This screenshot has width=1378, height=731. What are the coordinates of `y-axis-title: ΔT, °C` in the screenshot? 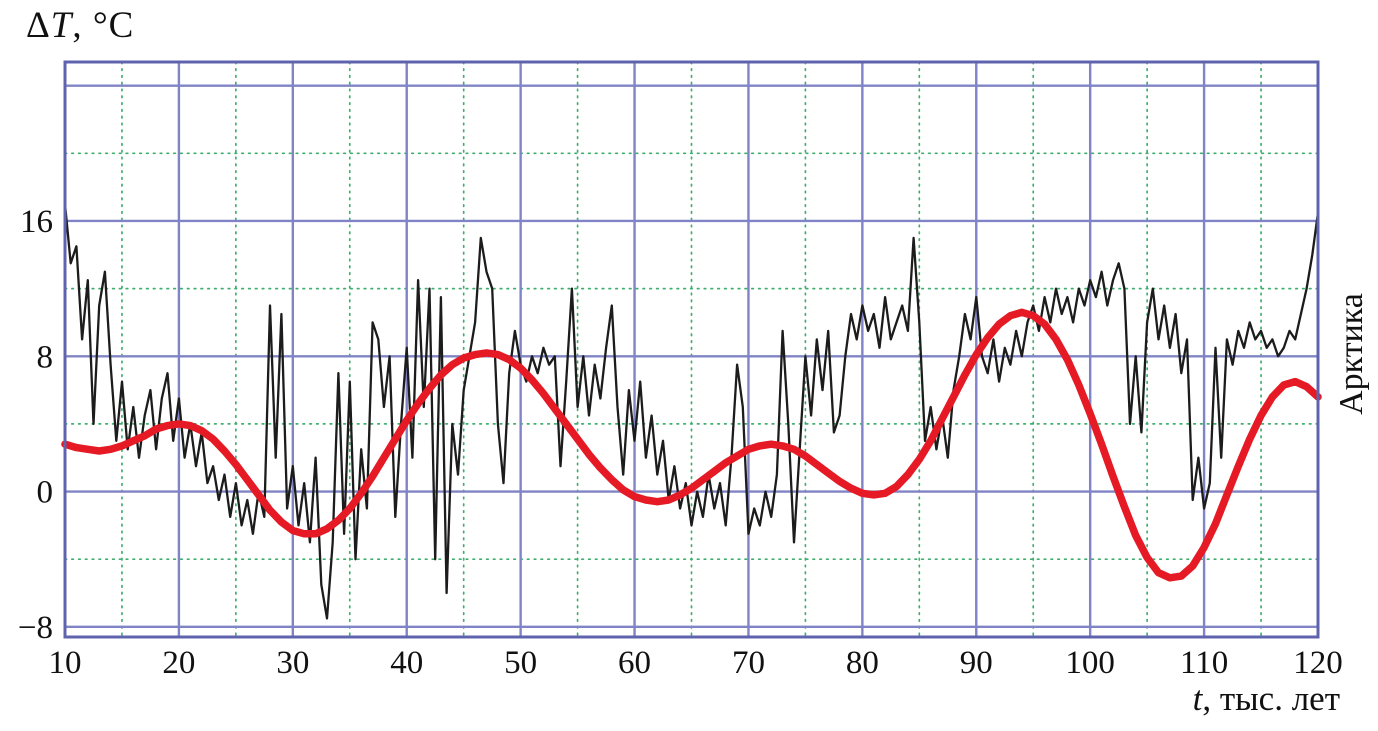 It's located at (80, 25).